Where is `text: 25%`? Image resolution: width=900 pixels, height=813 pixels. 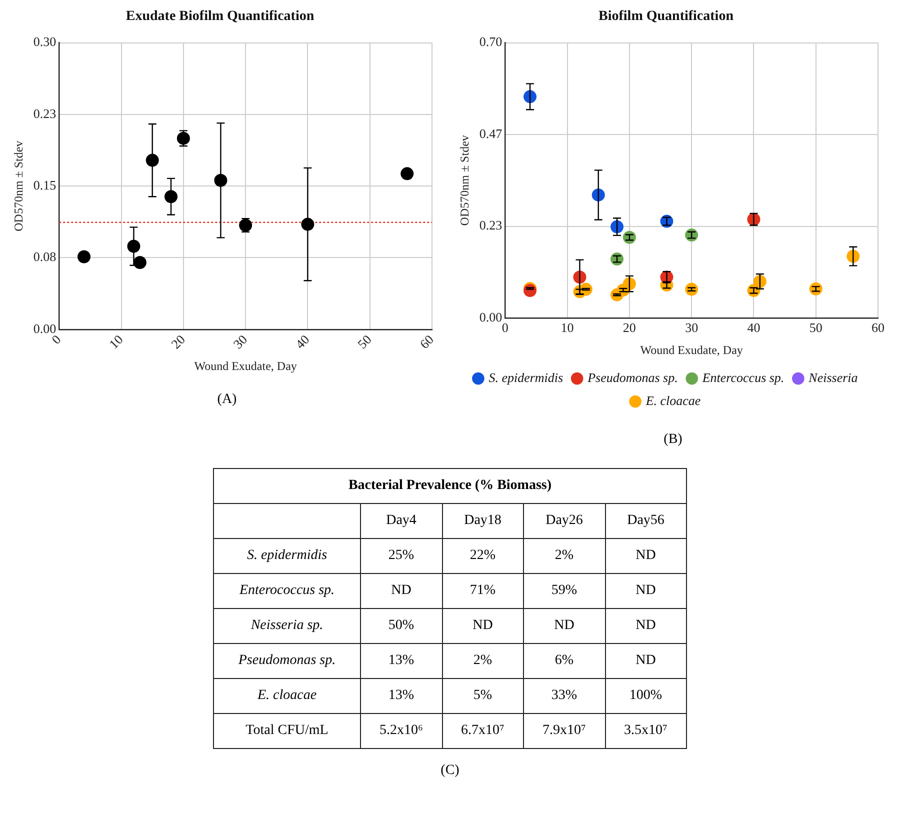 text: 25% is located at coordinates (401, 555).